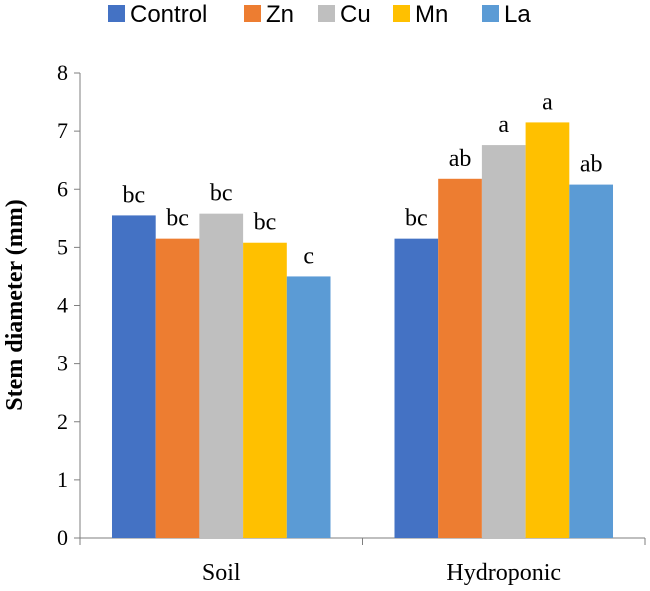 This screenshot has height=591, width=650. What do you see at coordinates (116, 13) in the screenshot?
I see `legend-swatch-control` at bounding box center [116, 13].